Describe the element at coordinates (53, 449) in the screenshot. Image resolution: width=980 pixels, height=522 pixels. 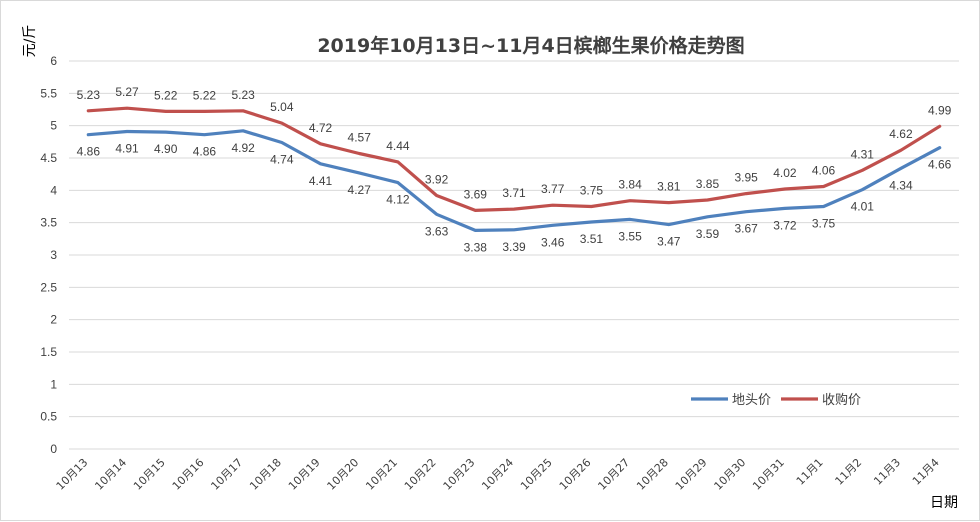
I see `y-tick-label: 0` at that location.